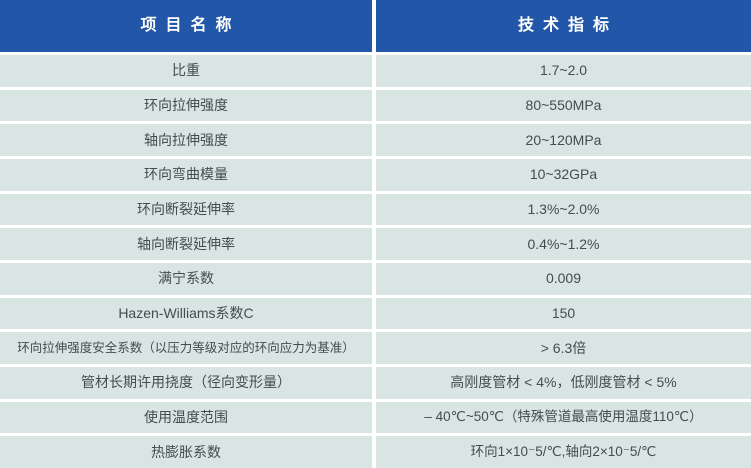 The image size is (751, 468). What do you see at coordinates (563, 382) in the screenshot?
I see `row-value-long-term-allowable-deflection: 高刚度管材 < 4%，低刚度管材 < 5%` at bounding box center [563, 382].